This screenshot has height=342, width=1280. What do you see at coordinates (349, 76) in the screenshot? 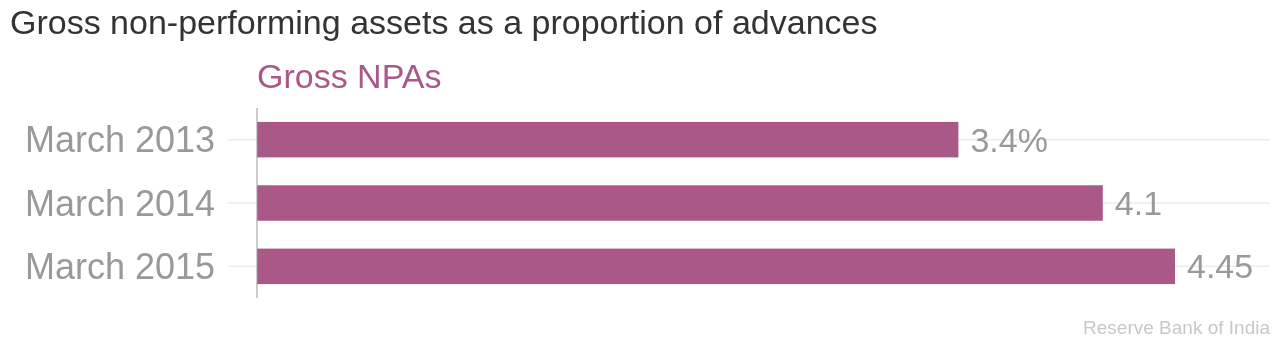
I see `series-label: Gross NPAs` at bounding box center [349, 76].